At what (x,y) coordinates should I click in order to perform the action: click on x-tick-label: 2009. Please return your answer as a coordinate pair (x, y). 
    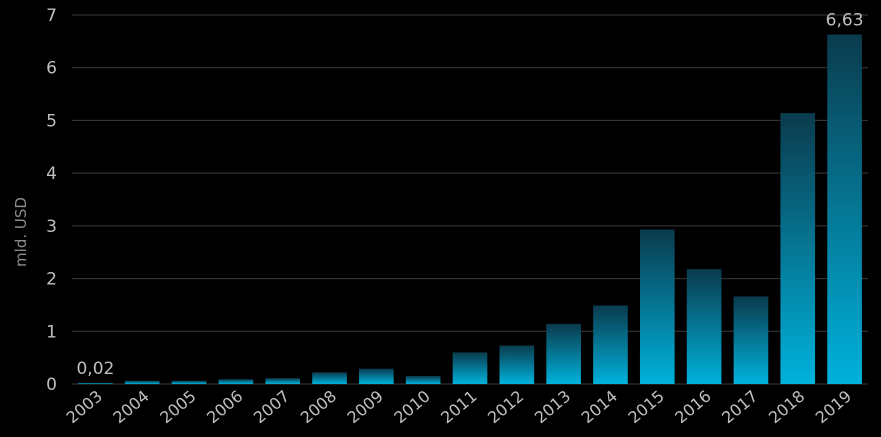
    Looking at the image, I should click on (365, 407).